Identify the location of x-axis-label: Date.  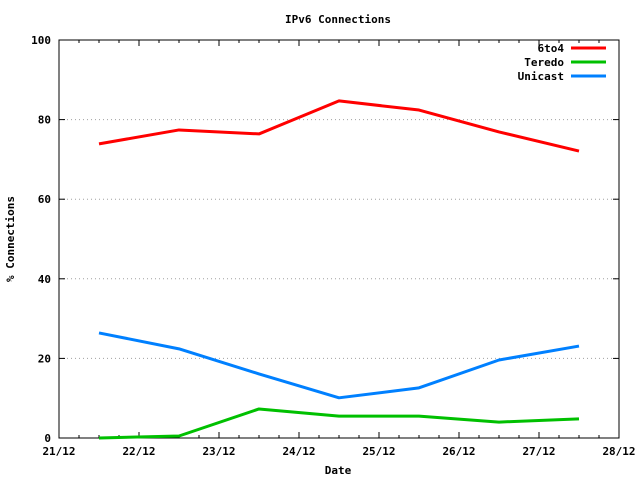
(338, 470).